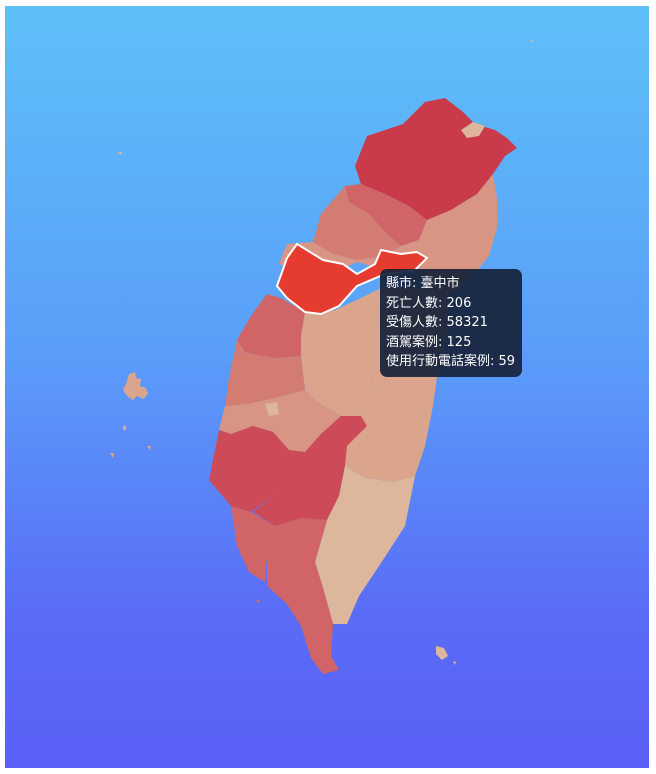 The image size is (656, 774). What do you see at coordinates (451, 361) in the screenshot?
I see `tooltip-row-phone-use: 使用行動電話案例: 59` at bounding box center [451, 361].